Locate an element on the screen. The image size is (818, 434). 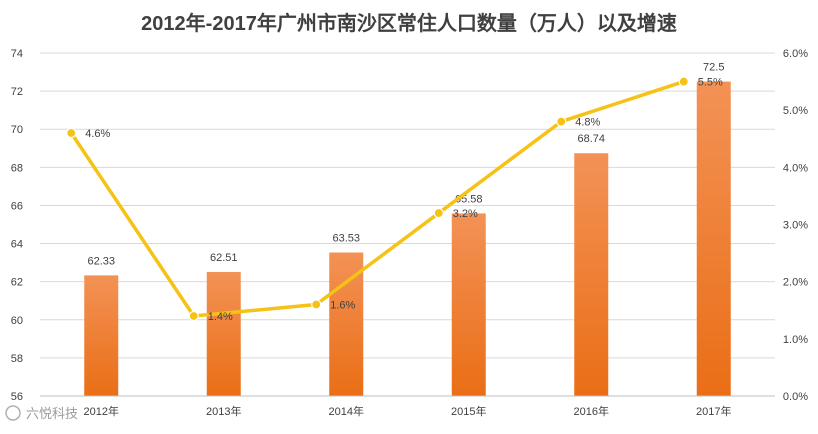
watermark: 六悦科技 is located at coordinates (41, 413).